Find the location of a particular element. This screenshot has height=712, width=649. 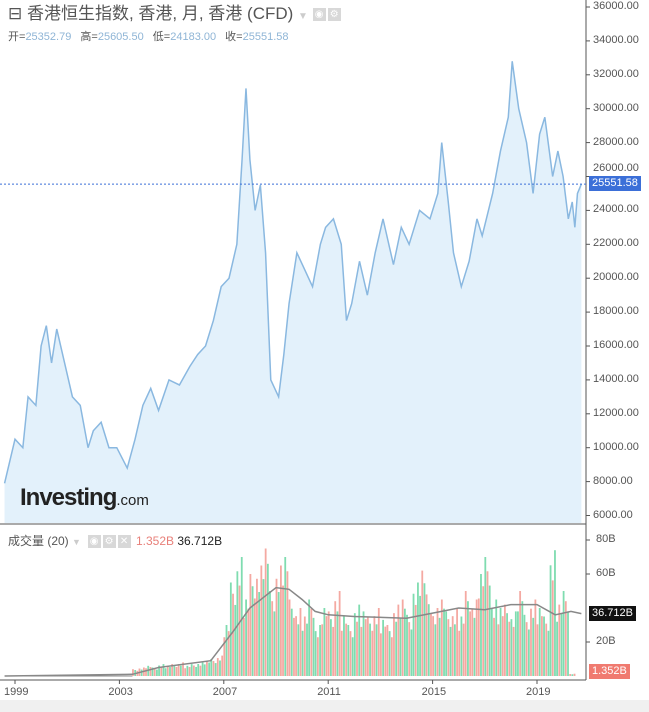

scrollbar is located at coordinates (324, 706).